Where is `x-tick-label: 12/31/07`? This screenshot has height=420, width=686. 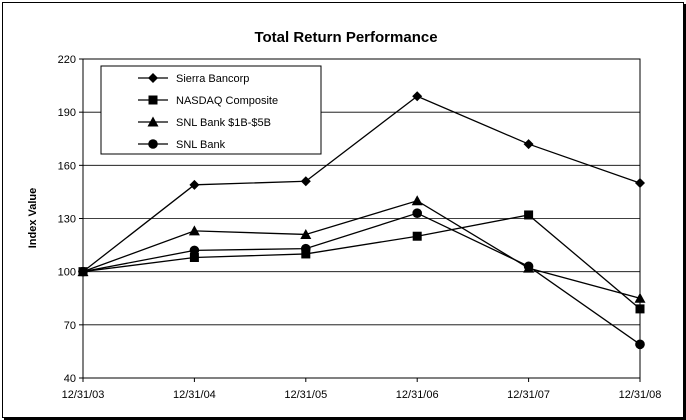 x-tick-label: 12/31/07 is located at coordinates (528, 395).